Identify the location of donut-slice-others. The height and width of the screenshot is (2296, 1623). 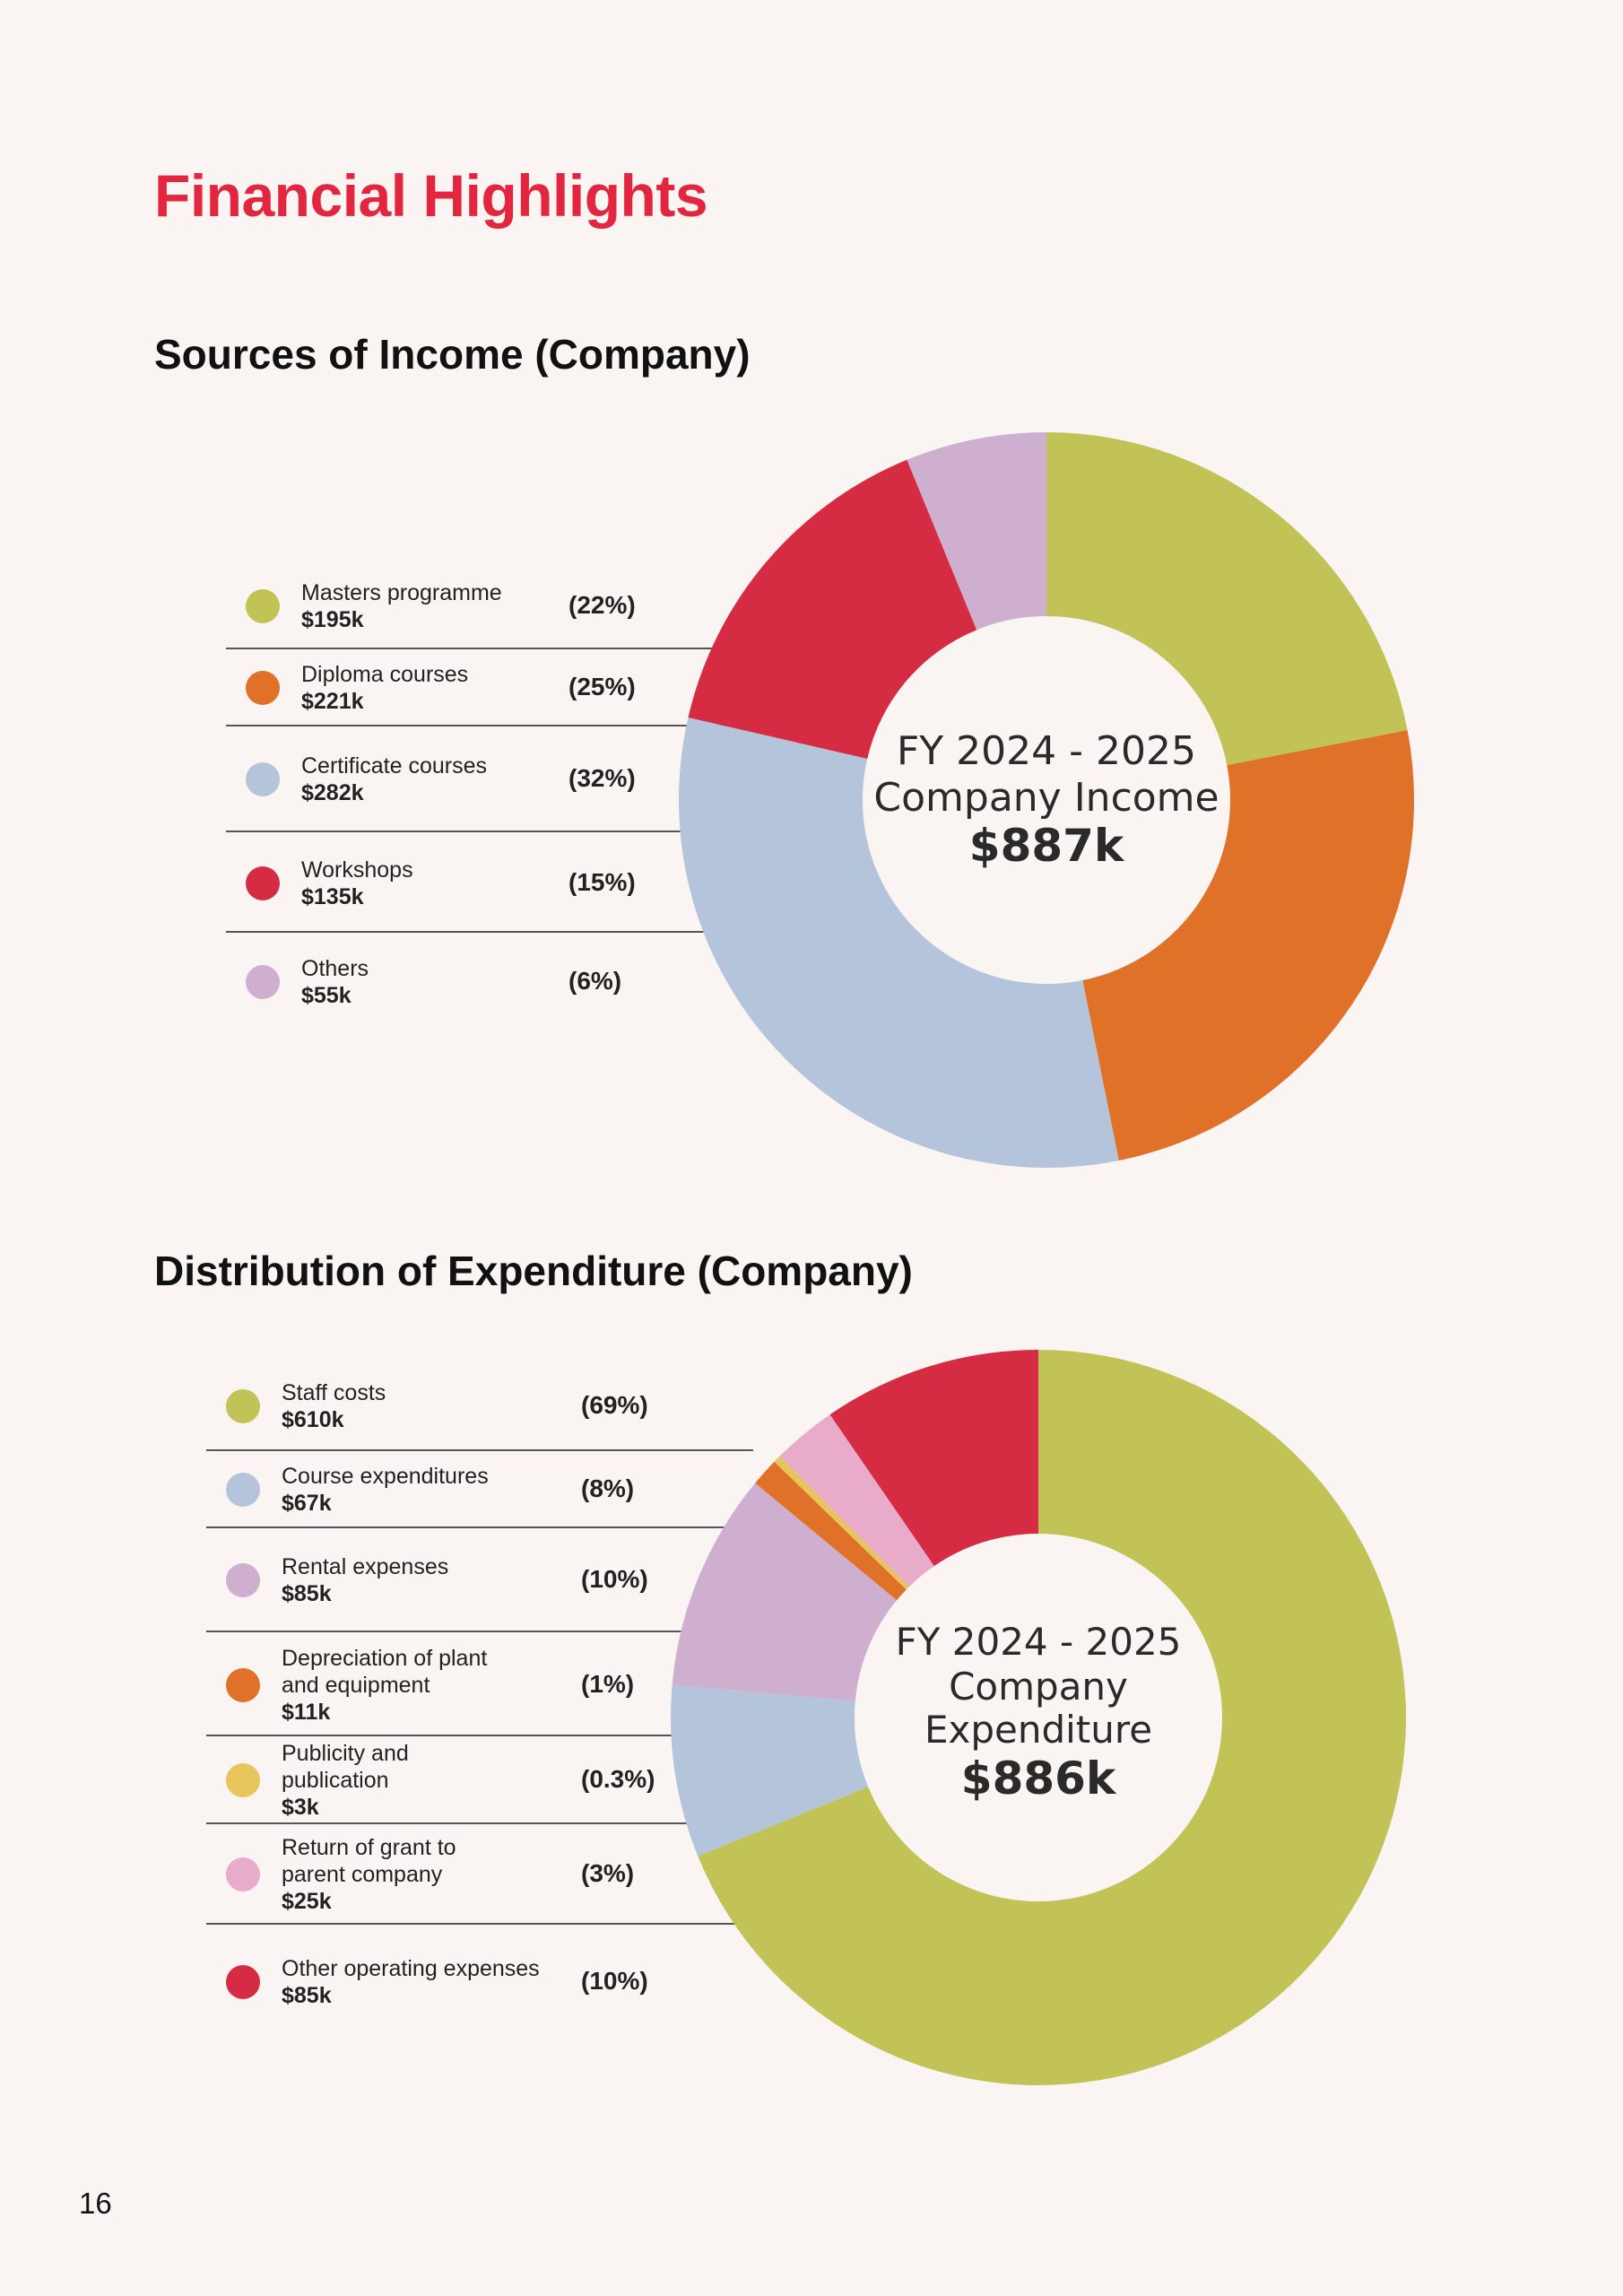
(976, 531).